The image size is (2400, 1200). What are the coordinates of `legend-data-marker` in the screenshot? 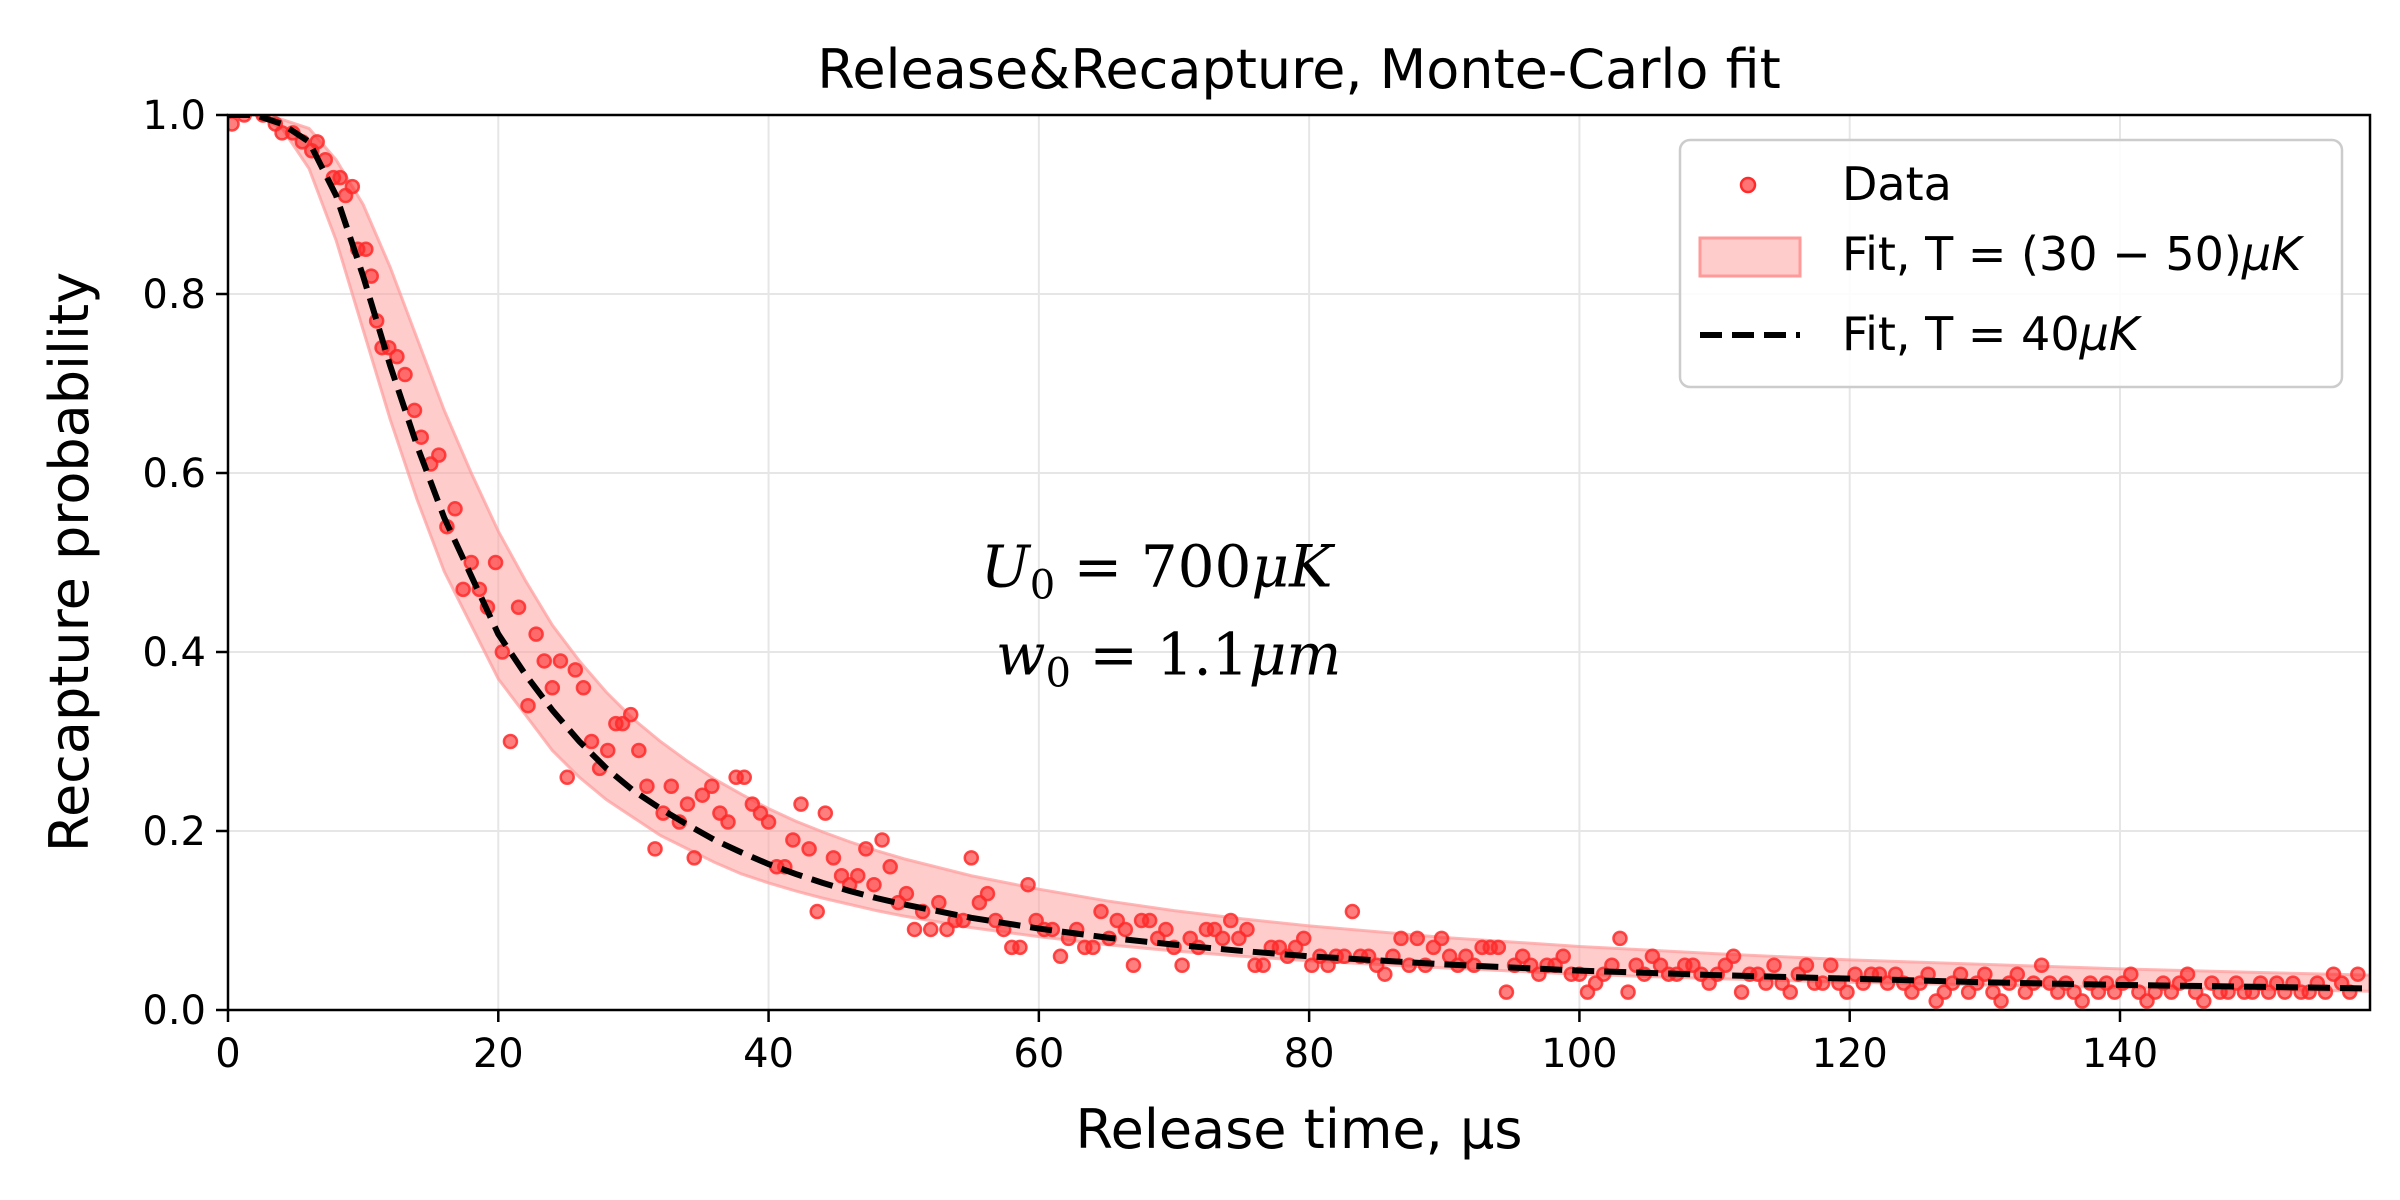 It's located at (1748, 185).